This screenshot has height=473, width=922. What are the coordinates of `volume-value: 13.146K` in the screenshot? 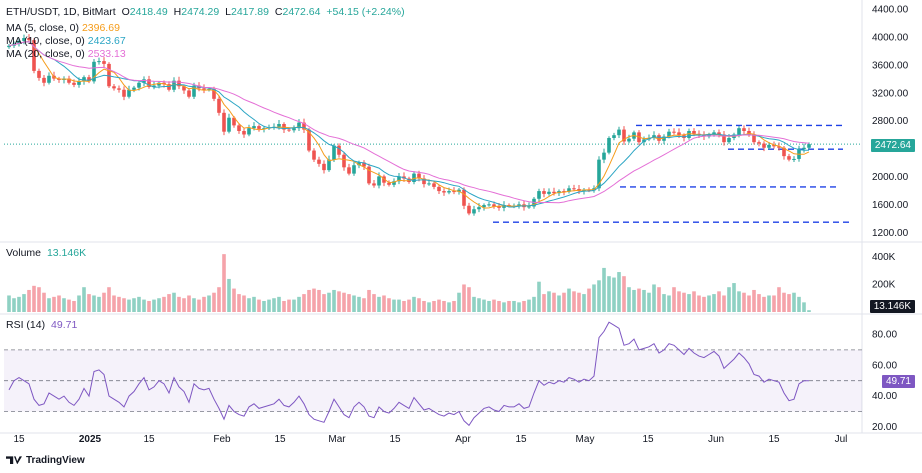 It's located at (66, 253).